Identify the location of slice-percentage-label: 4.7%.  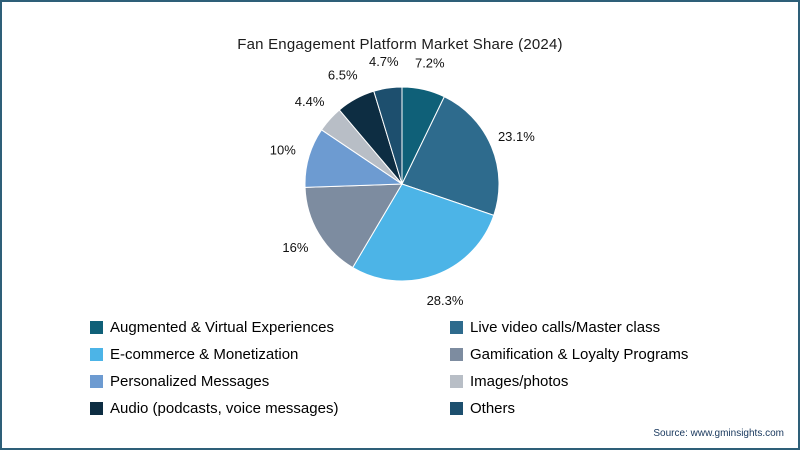
(384, 61).